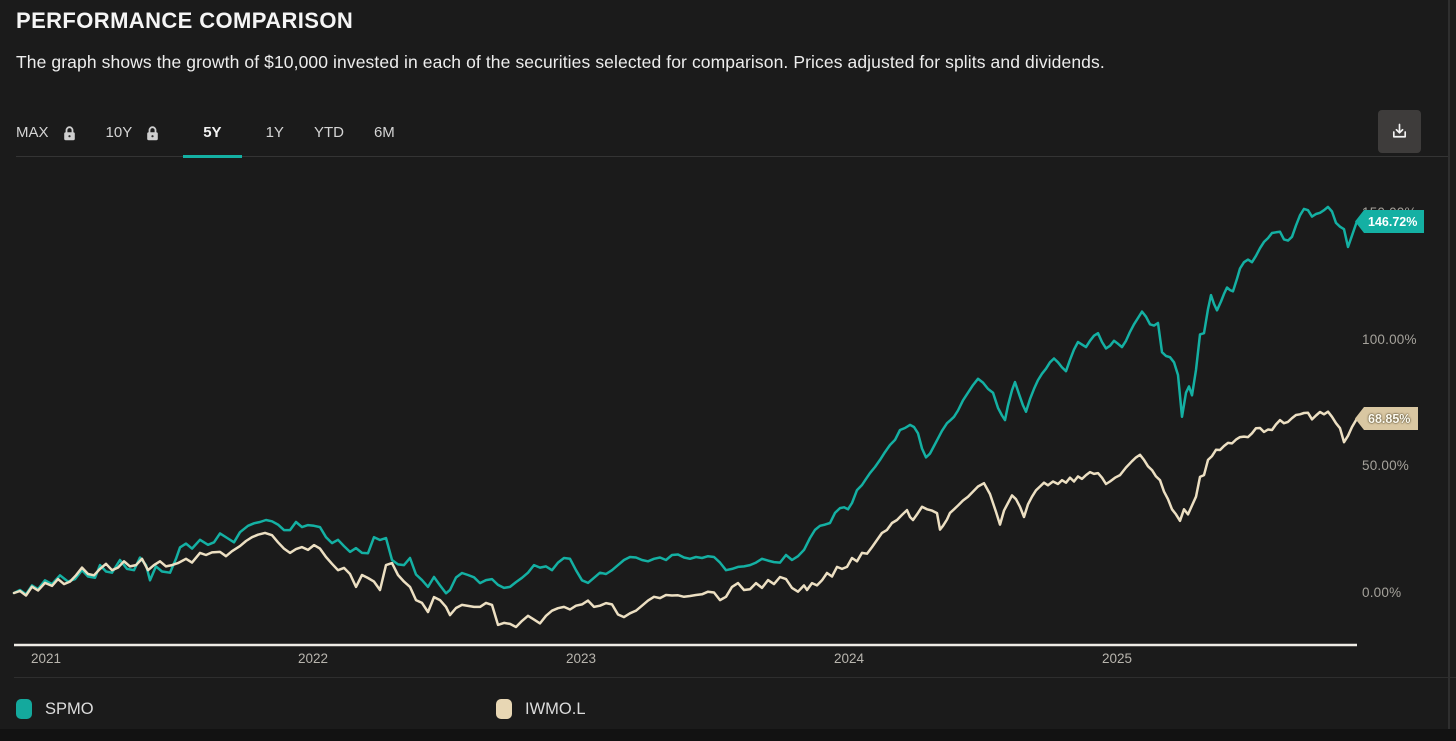 The width and height of the screenshot is (1456, 741). I want to click on page-title: PERFORMANCE COMPARISON, so click(185, 20).